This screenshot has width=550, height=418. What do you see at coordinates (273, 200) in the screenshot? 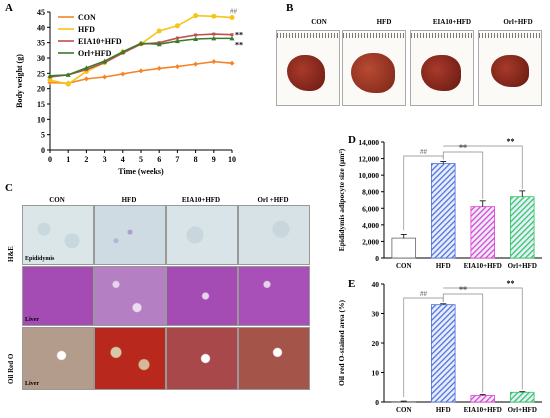
I see `panel-c-col-orl: Orl +HFD` at bounding box center [273, 200].